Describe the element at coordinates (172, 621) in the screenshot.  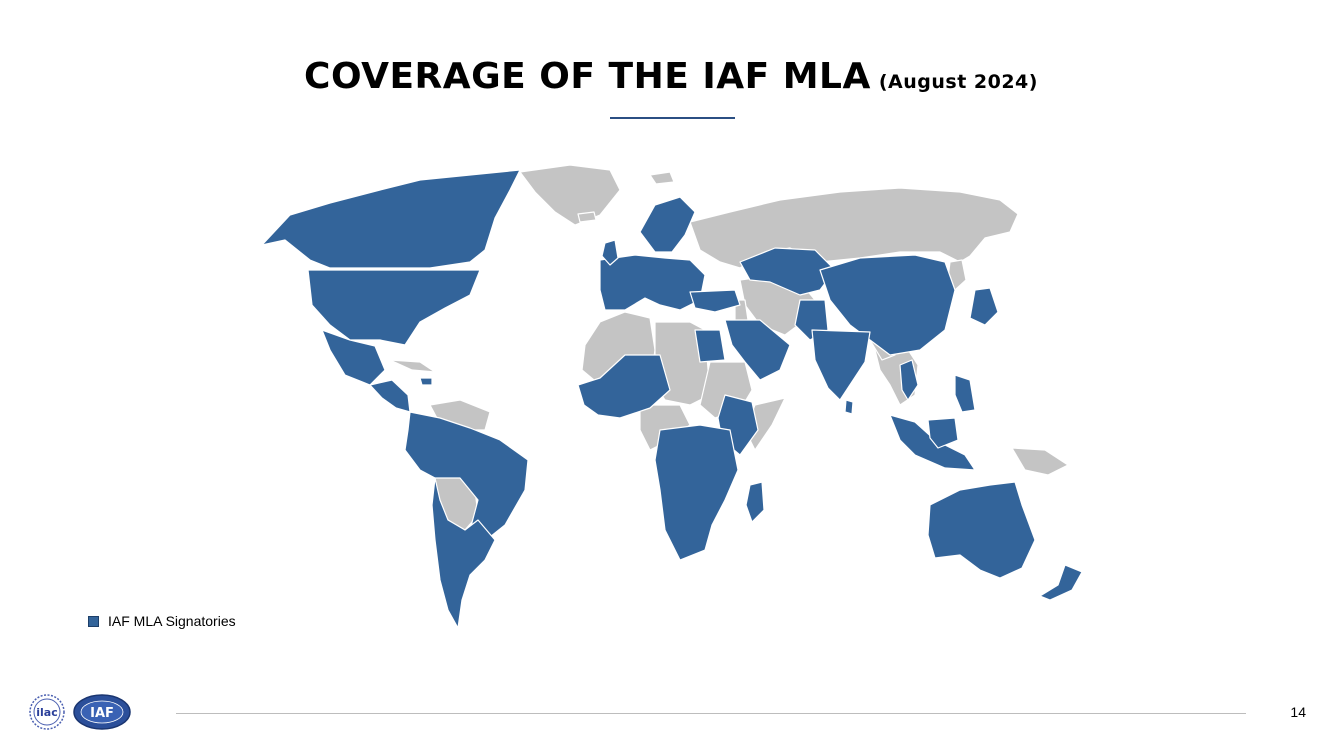
I see `legend-label: IAF MLA Signatories` at that location.